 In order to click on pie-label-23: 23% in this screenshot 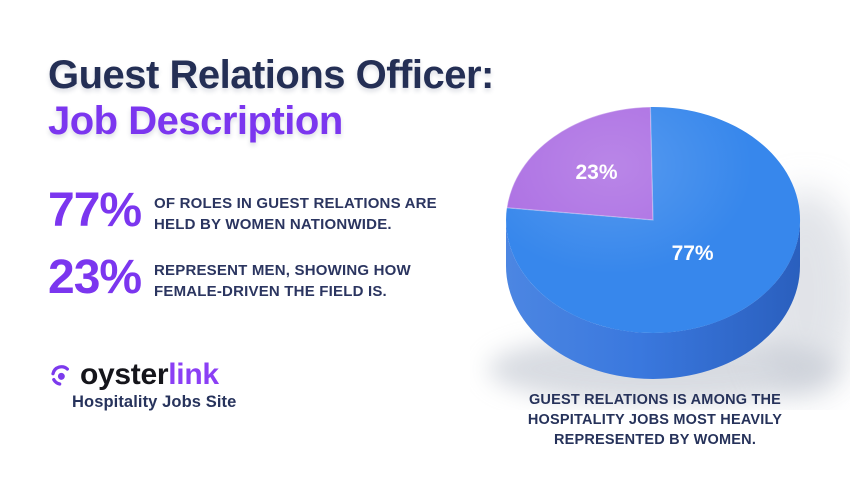, I will do `click(596, 172)`.